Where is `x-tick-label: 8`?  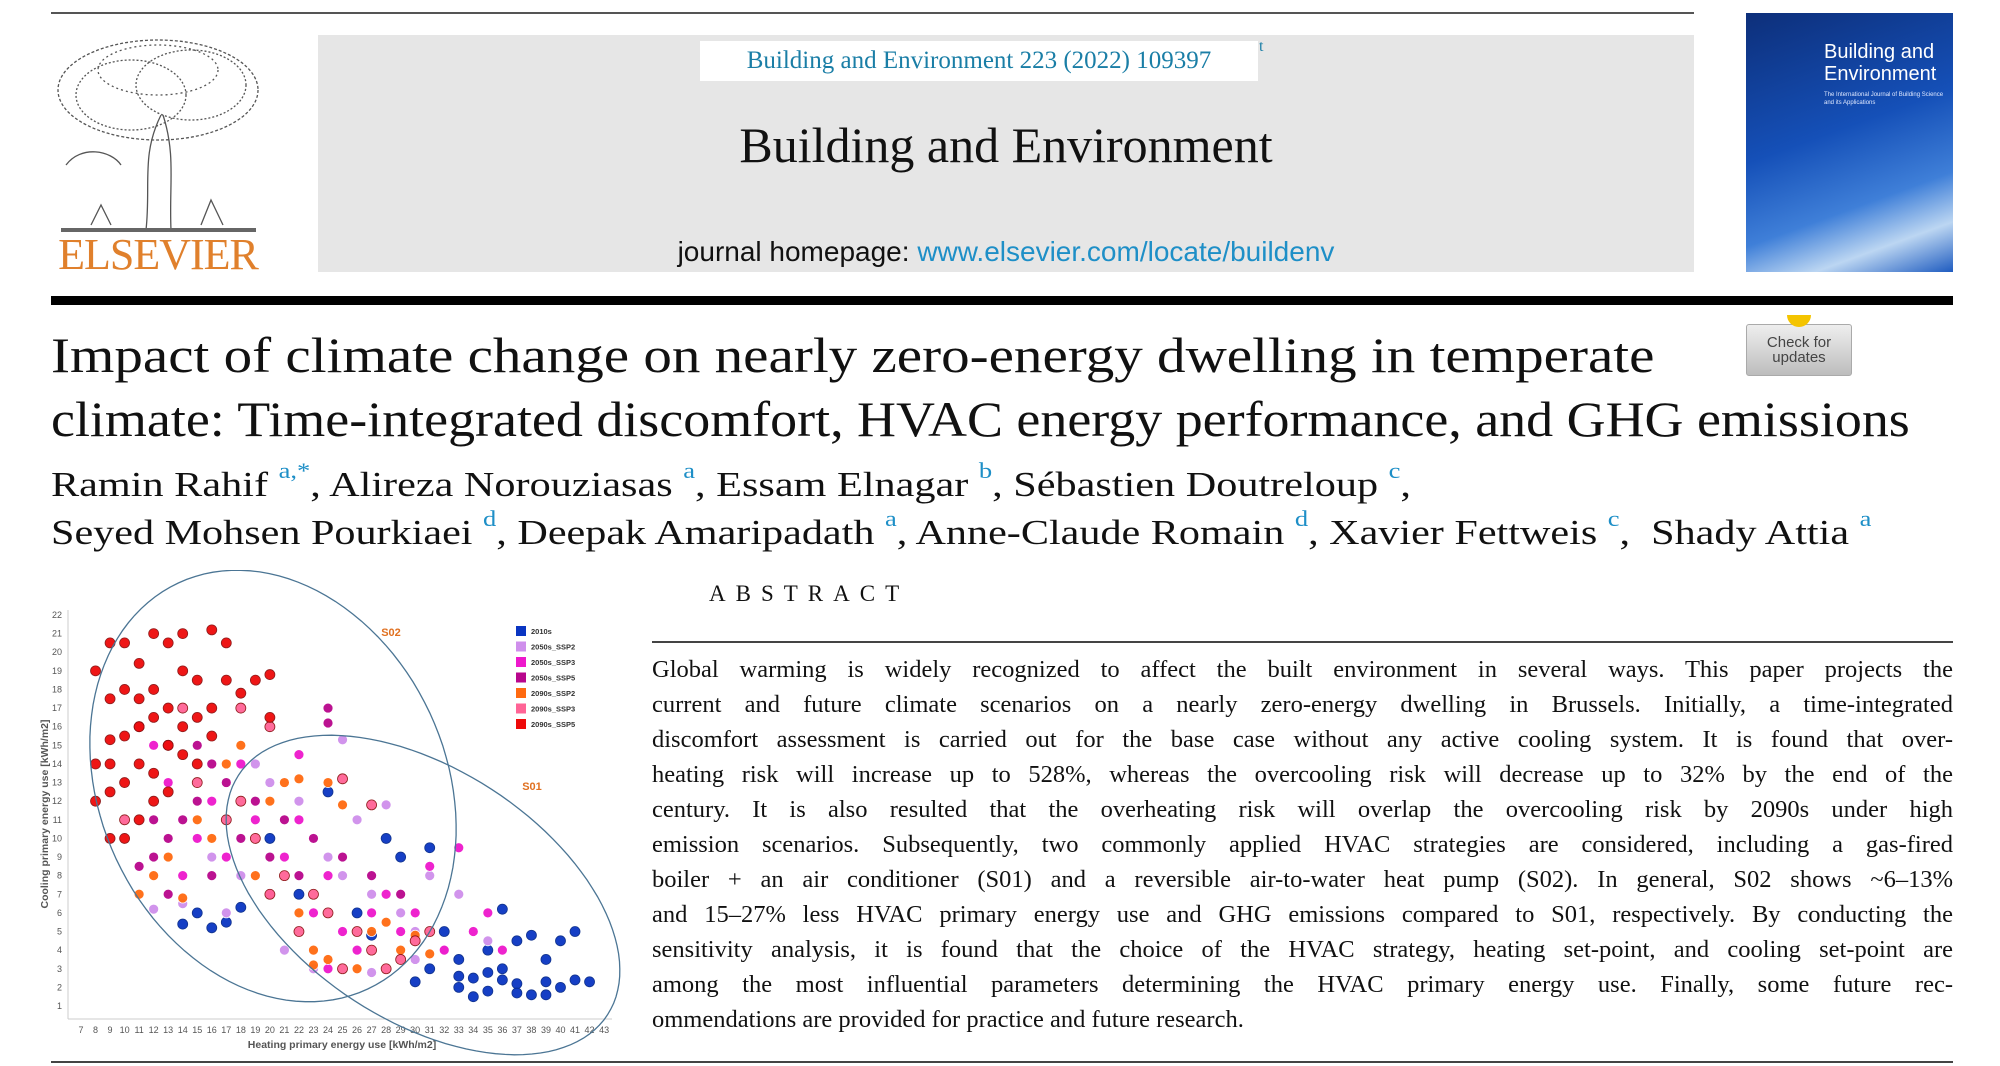 x-tick-label: 8 is located at coordinates (95, 1030).